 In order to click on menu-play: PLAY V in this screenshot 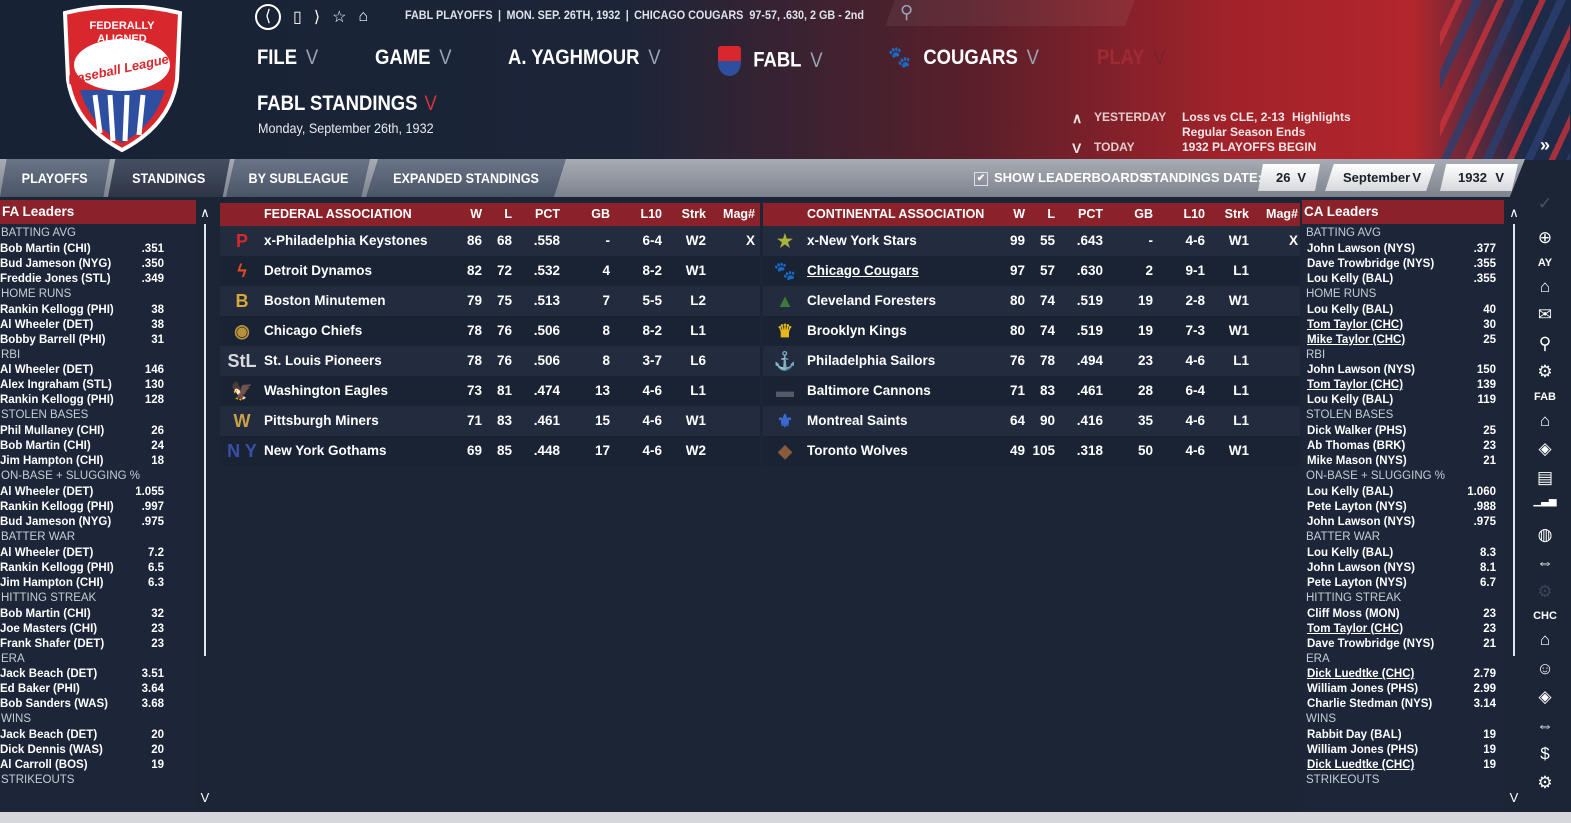, I will do `click(1131, 58)`.